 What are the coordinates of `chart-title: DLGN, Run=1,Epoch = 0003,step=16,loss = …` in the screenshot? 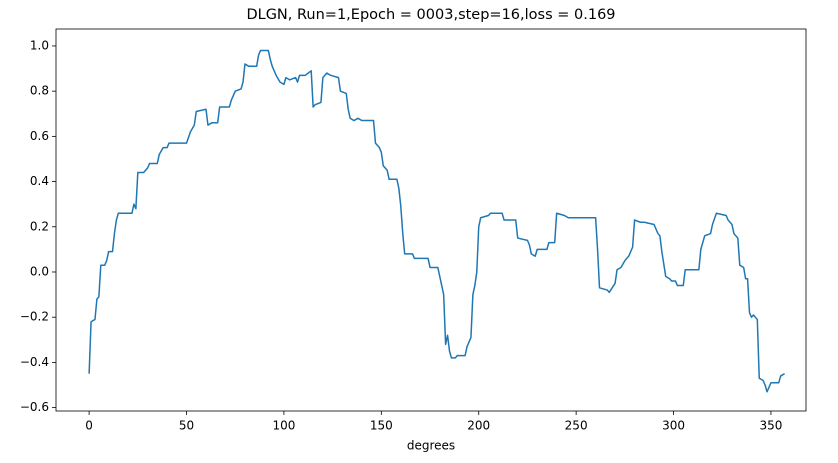 It's located at (430, 15).